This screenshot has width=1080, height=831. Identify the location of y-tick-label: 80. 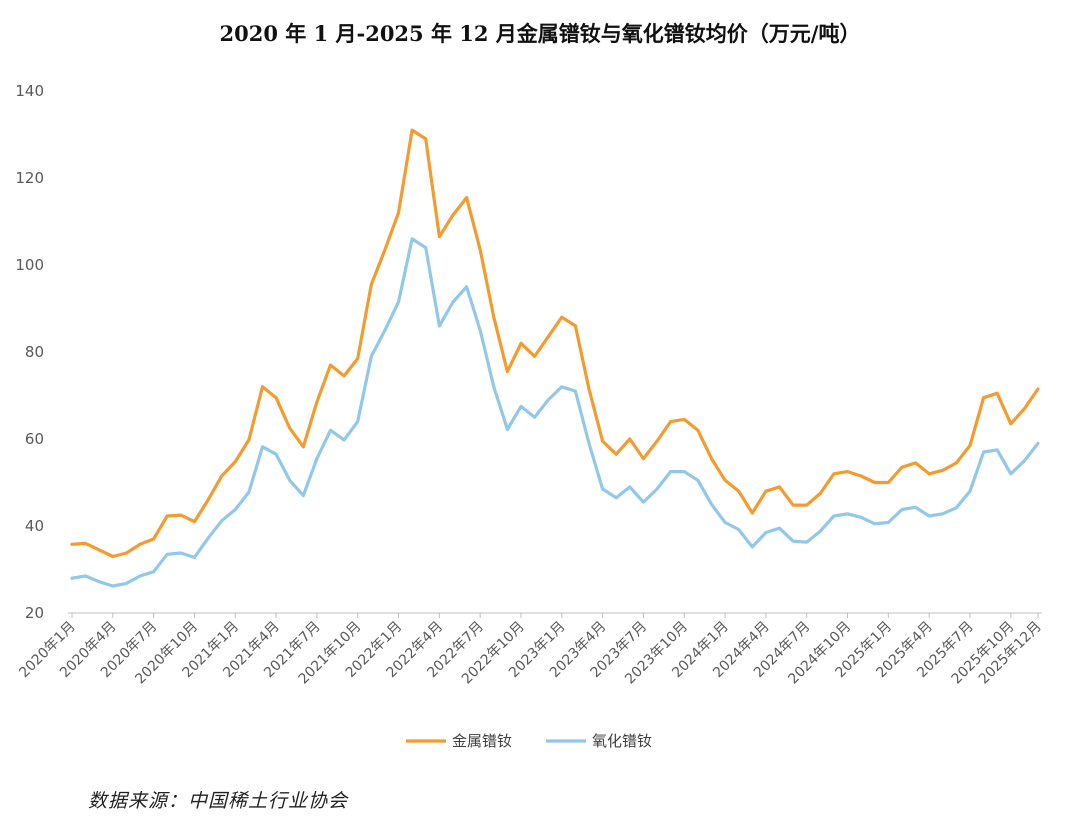
(34, 352).